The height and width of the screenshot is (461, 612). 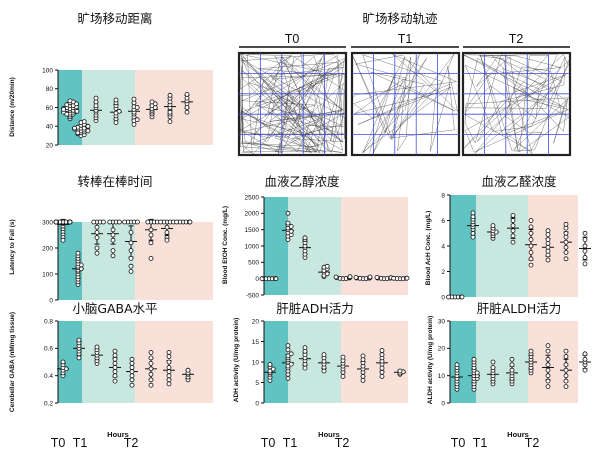 I want to click on y-tick-label: 1000, so click(x=252, y=246).